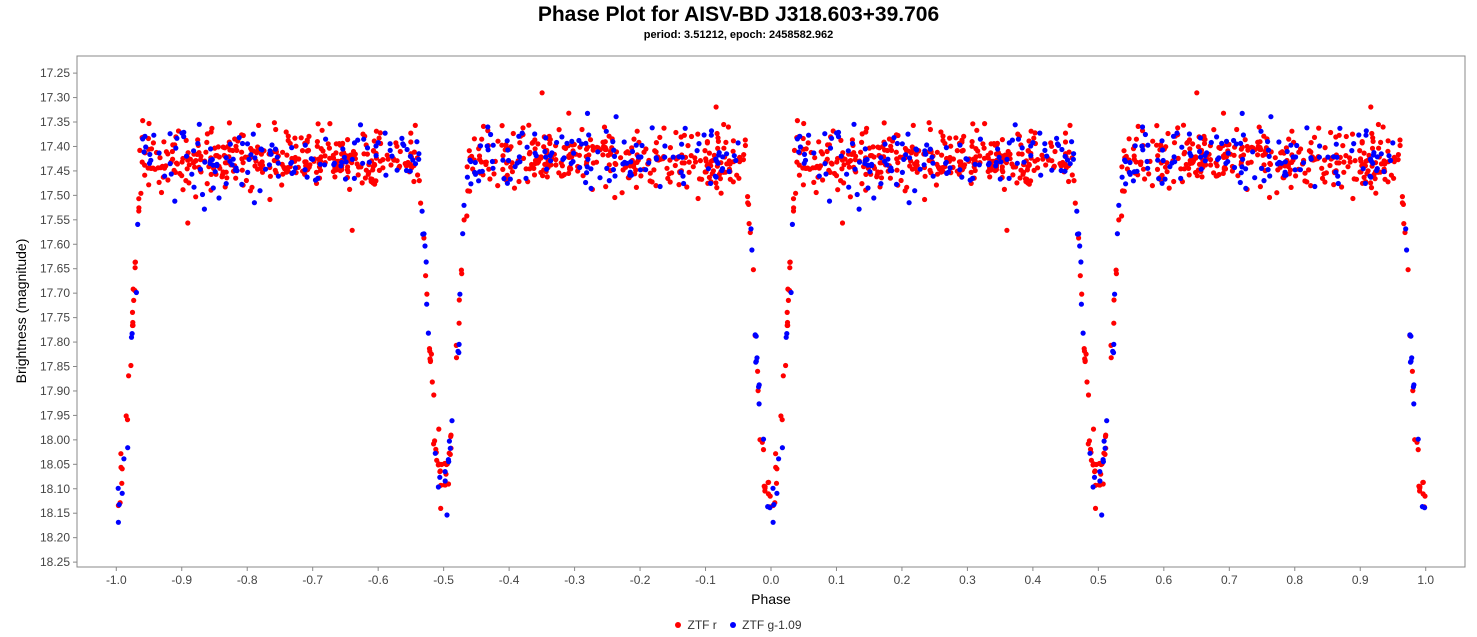  Describe the element at coordinates (771, 599) in the screenshot. I see `x-axis-label: Phase` at that location.